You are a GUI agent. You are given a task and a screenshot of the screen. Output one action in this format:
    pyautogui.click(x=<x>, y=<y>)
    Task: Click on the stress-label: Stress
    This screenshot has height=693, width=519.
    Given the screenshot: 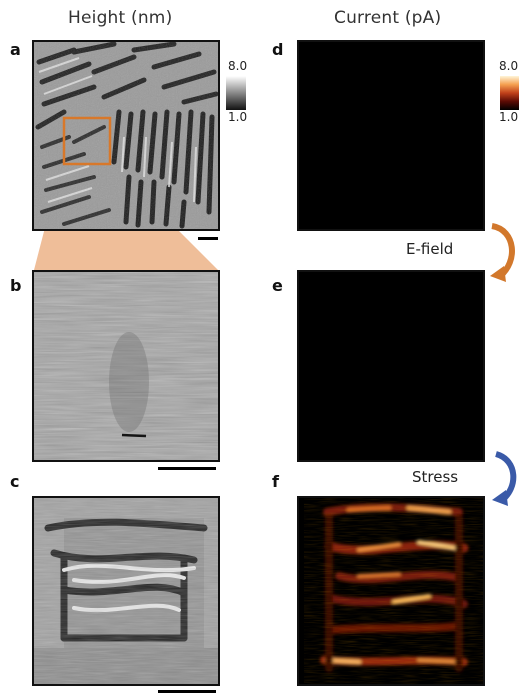 What is the action you would take?
    pyautogui.click(x=435, y=477)
    